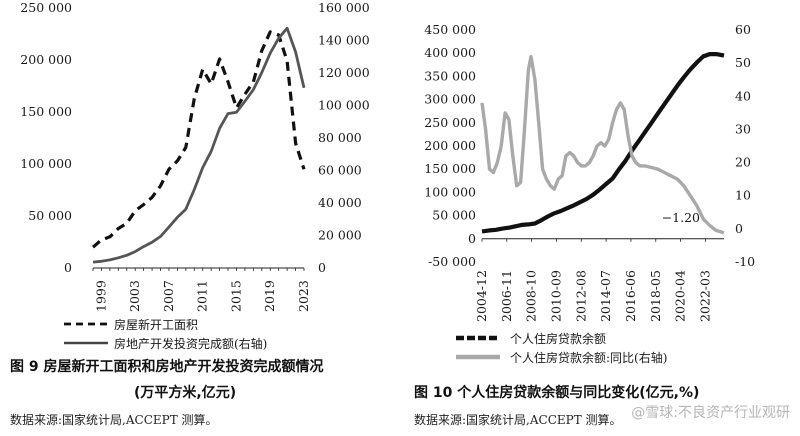  I want to click on right-x-tick-label: 2020-04, so click(680, 296).